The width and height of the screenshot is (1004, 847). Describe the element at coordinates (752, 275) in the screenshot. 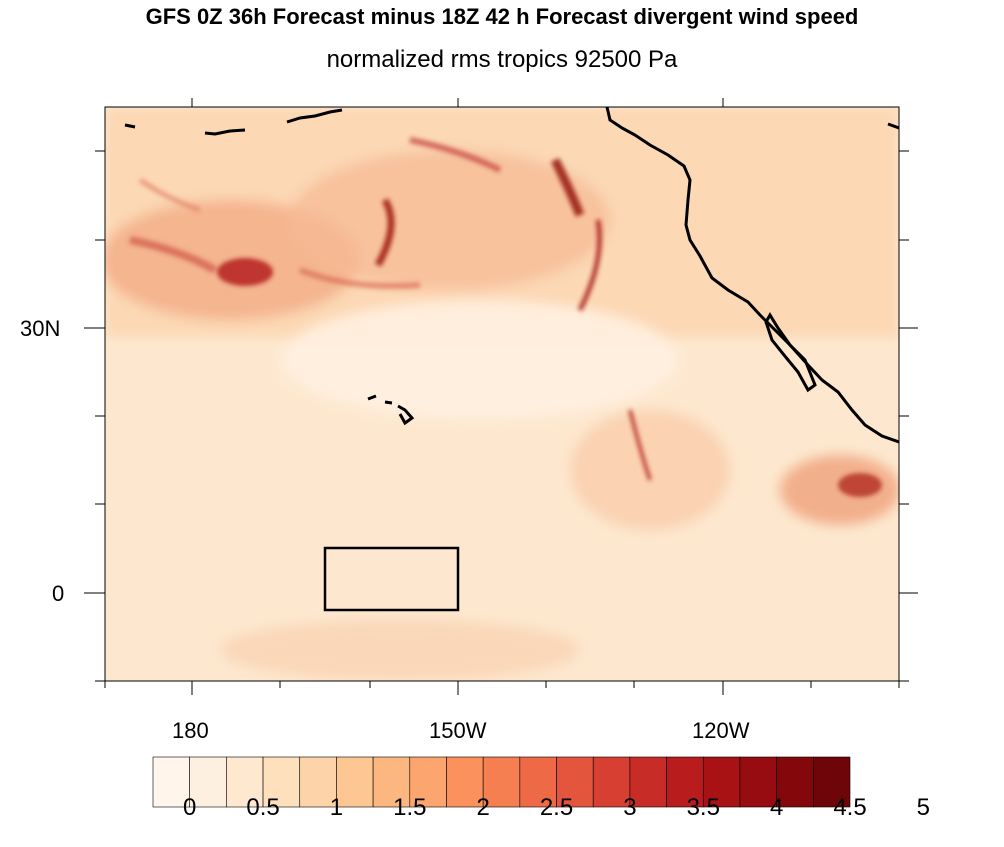

I see `coastline-north-america` at that location.